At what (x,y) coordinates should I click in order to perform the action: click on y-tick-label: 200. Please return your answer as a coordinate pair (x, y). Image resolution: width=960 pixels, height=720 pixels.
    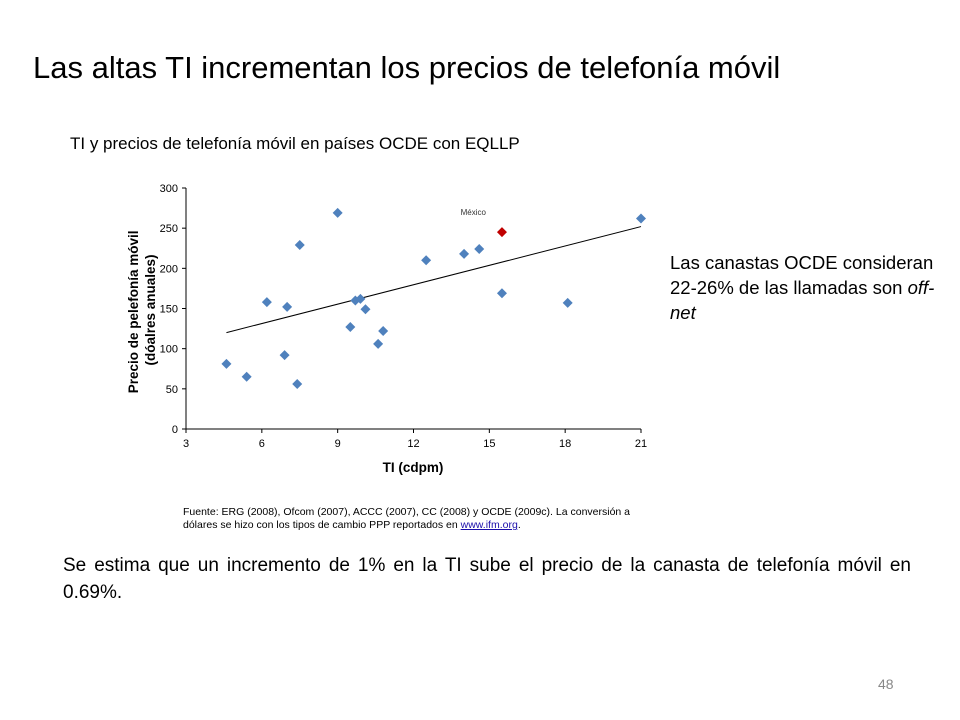
    Looking at the image, I should click on (169, 269).